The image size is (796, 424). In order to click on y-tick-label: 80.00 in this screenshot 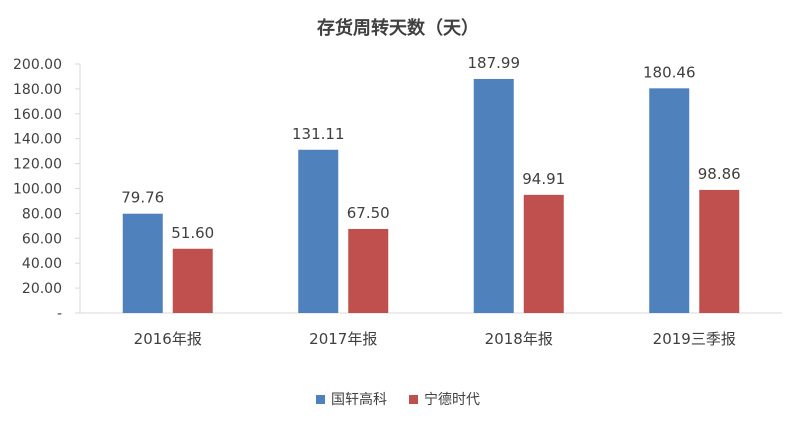, I will do `click(42, 214)`.